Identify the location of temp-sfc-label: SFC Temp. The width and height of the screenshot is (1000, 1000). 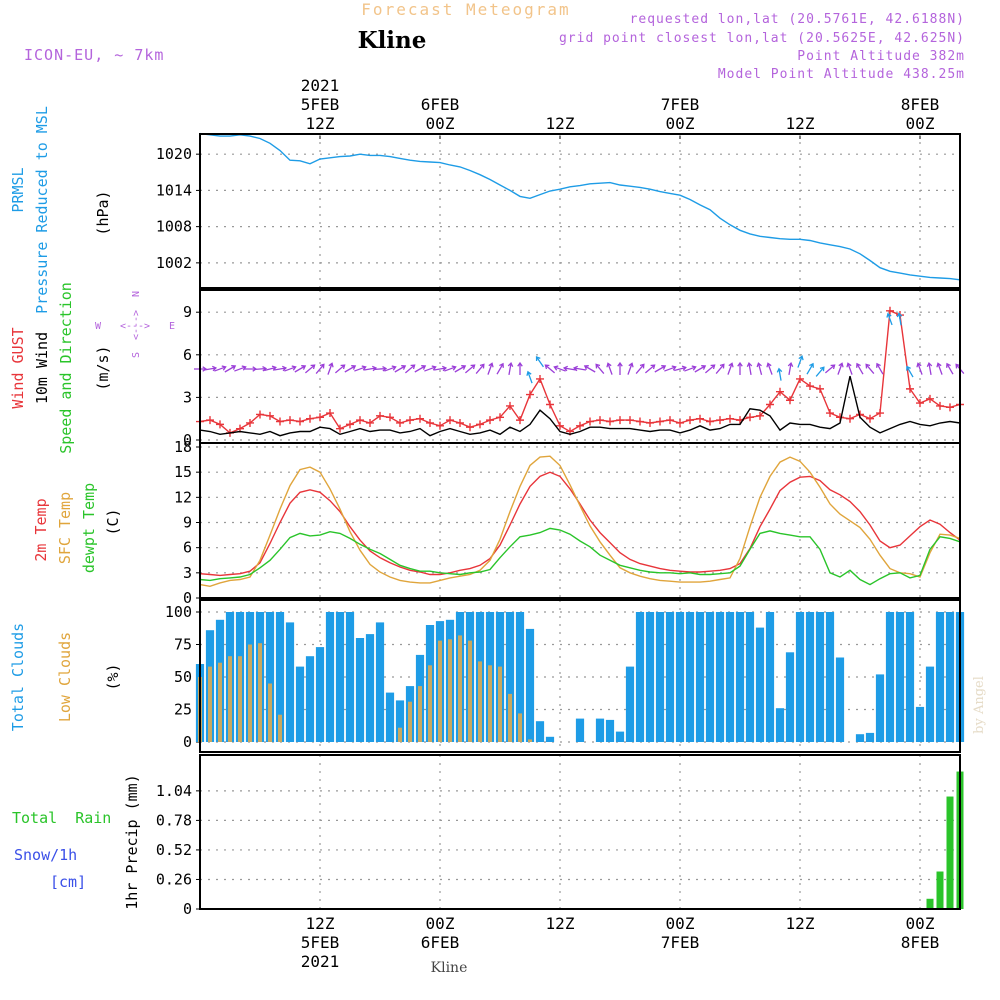
(65, 528).